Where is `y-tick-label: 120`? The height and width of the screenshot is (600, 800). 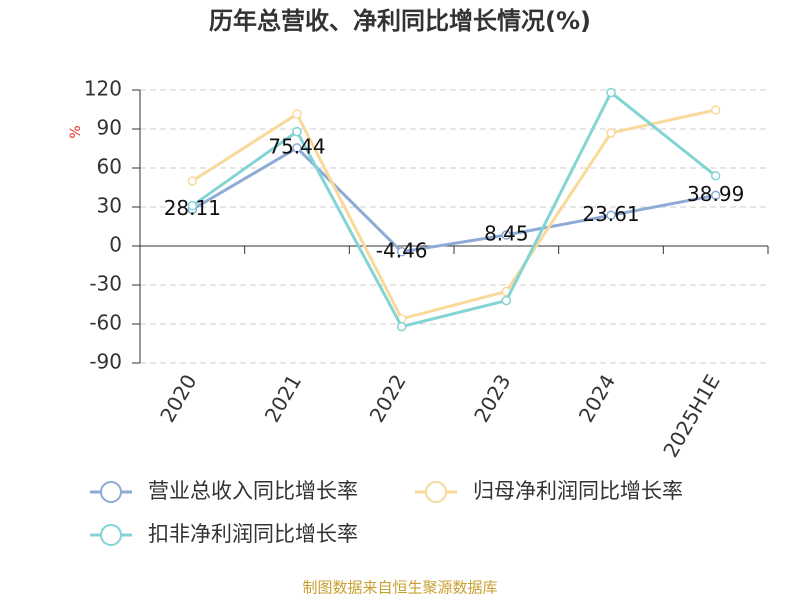 y-tick-label: 120 is located at coordinates (103, 89).